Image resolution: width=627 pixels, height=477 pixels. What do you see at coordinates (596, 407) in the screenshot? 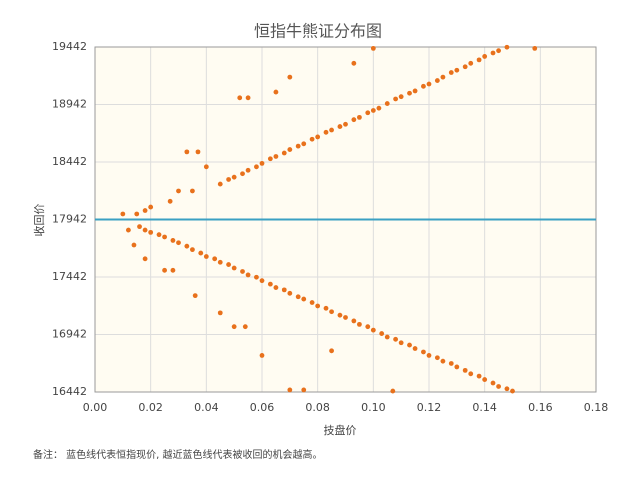
I see `x-tick-label: 0.18` at bounding box center [596, 407].